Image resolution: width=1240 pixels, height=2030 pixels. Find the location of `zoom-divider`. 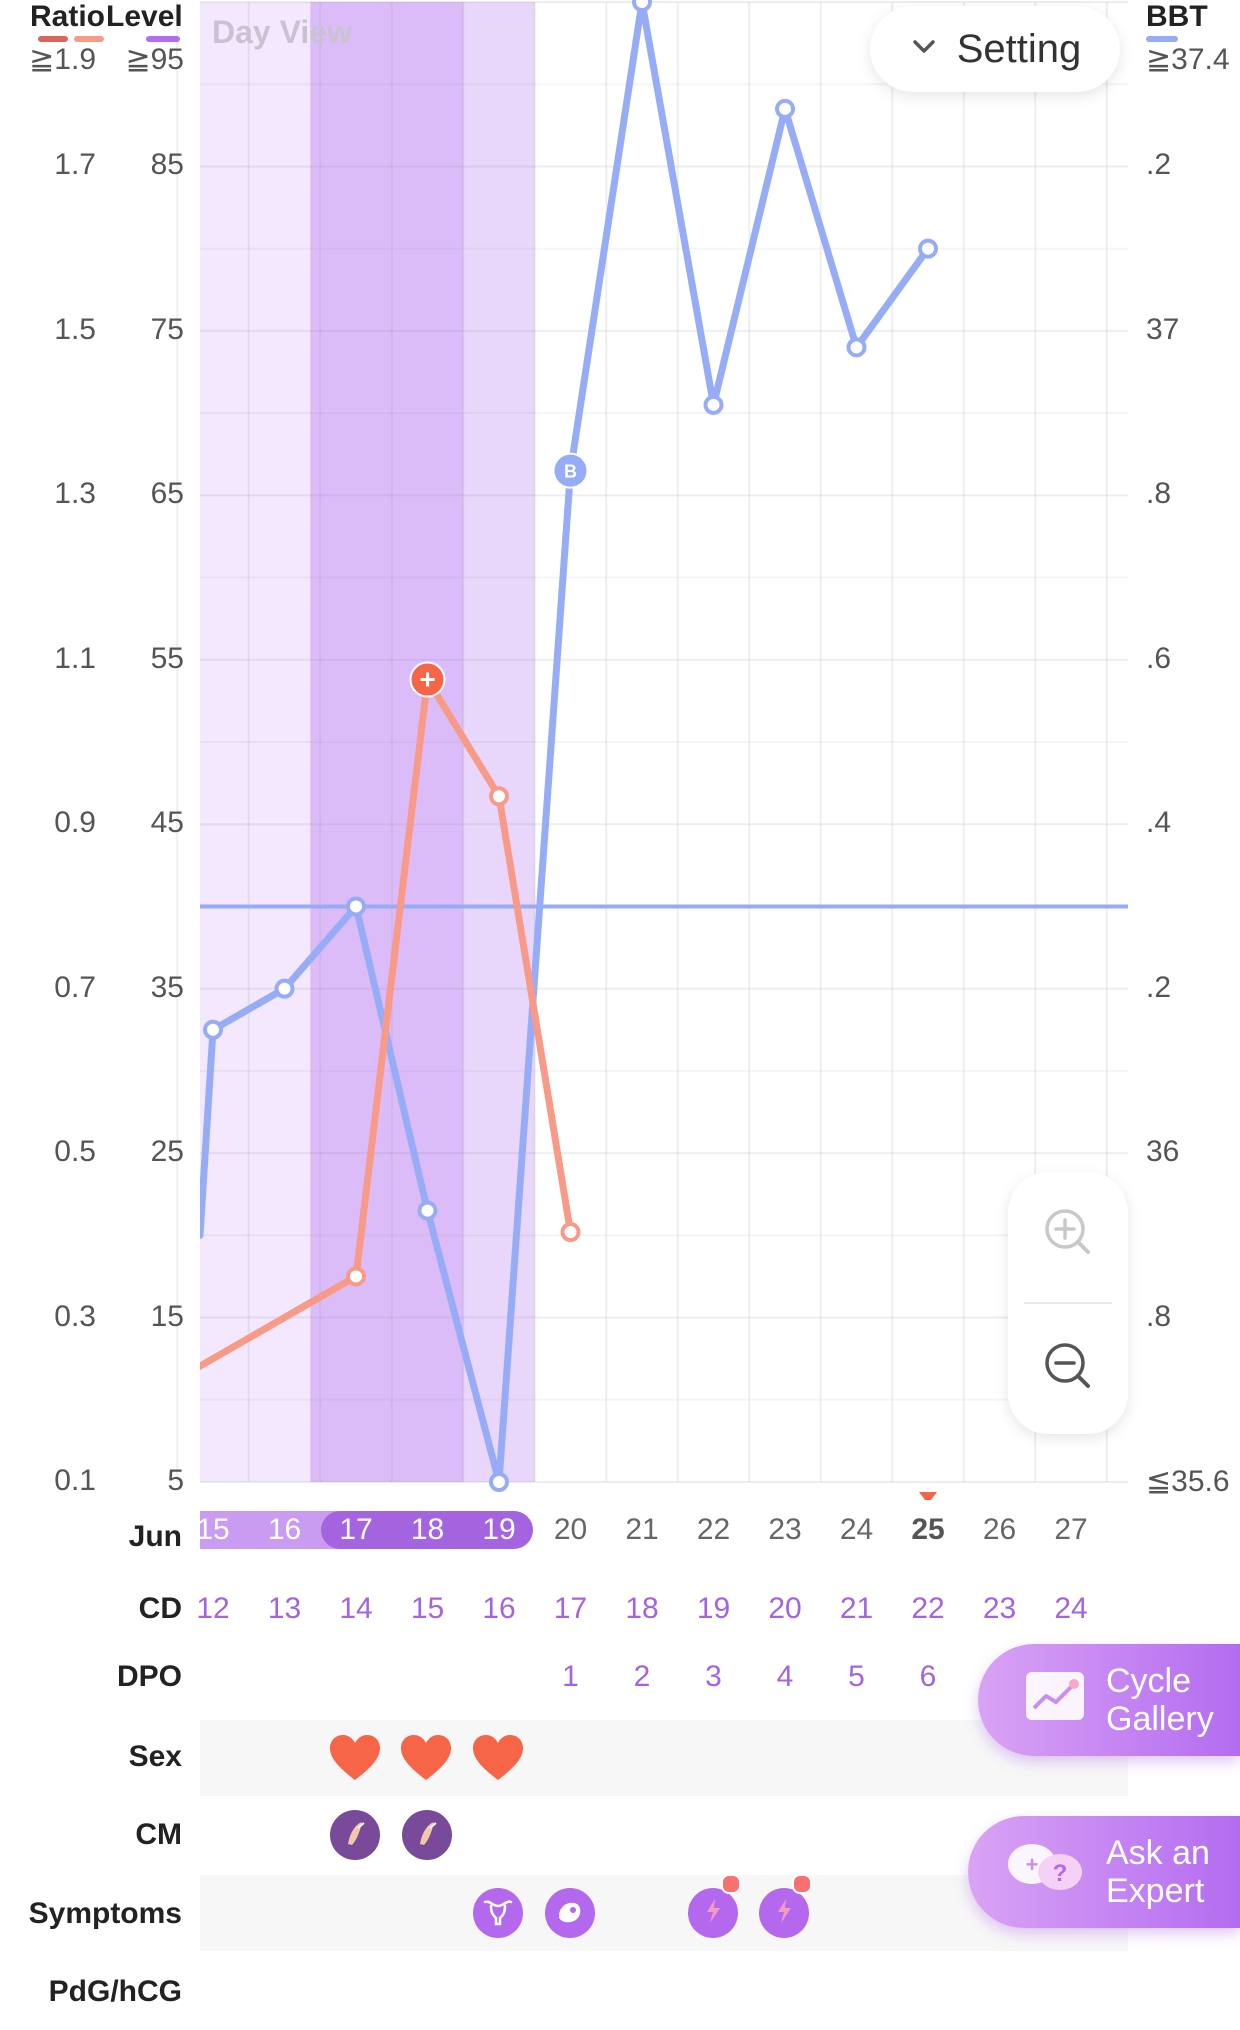

zoom-divider is located at coordinates (1068, 1303).